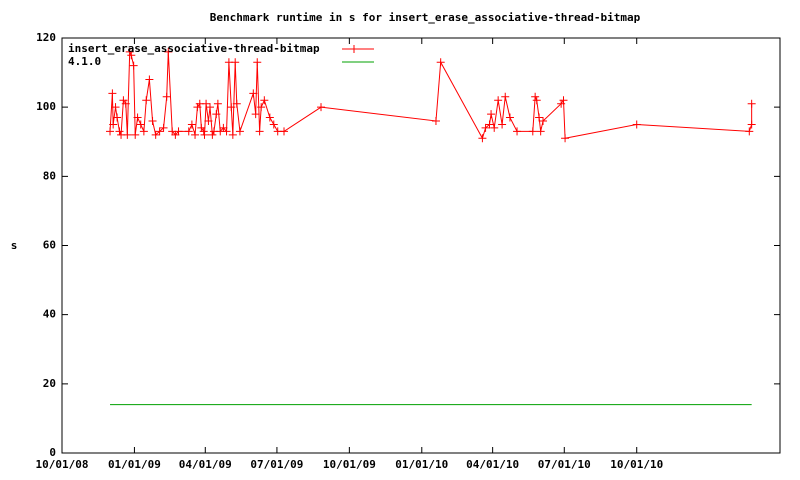  I want to click on x-tick-label: 10/01/08, so click(62, 464).